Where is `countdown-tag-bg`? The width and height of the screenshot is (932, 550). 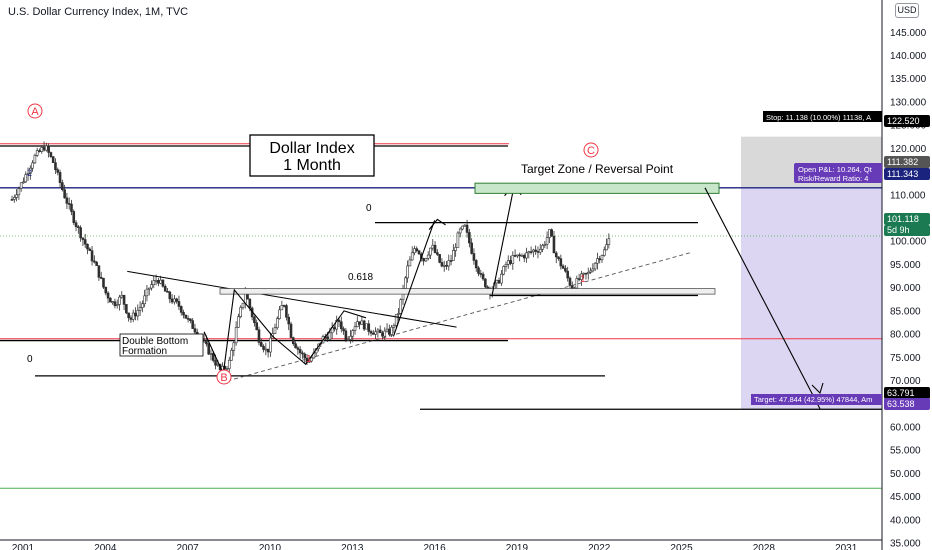
countdown-tag-bg is located at coordinates (907, 230).